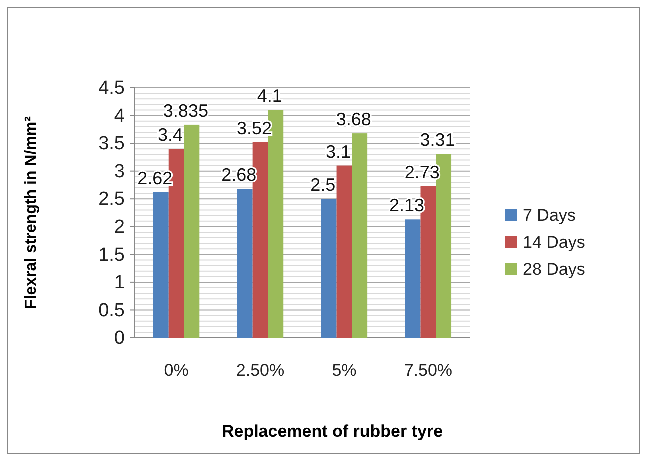 The width and height of the screenshot is (646, 455). Describe the element at coordinates (269, 96) in the screenshot. I see `data-label: 4.1` at that location.